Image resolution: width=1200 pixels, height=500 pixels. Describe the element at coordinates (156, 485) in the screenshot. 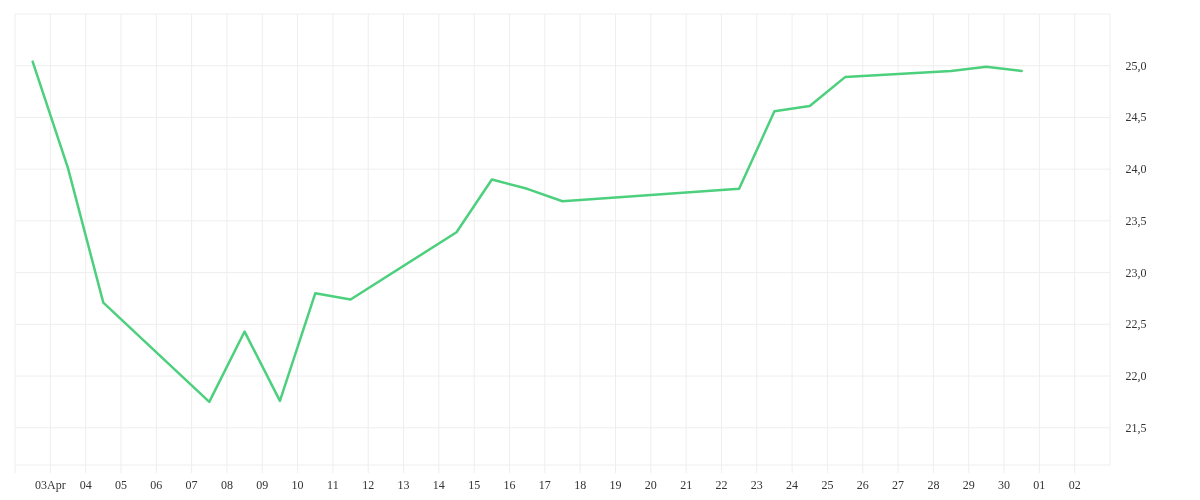

I see `x-tick-label: 06` at that location.